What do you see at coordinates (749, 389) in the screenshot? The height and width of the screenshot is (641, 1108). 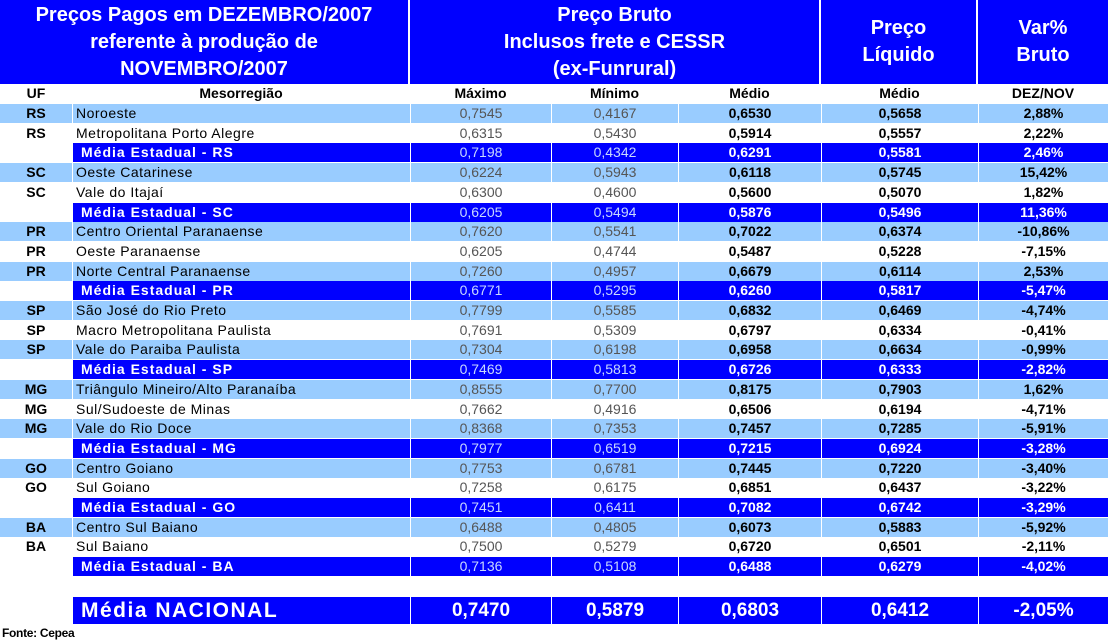 I see `row-medio: 0,8175` at bounding box center [749, 389].